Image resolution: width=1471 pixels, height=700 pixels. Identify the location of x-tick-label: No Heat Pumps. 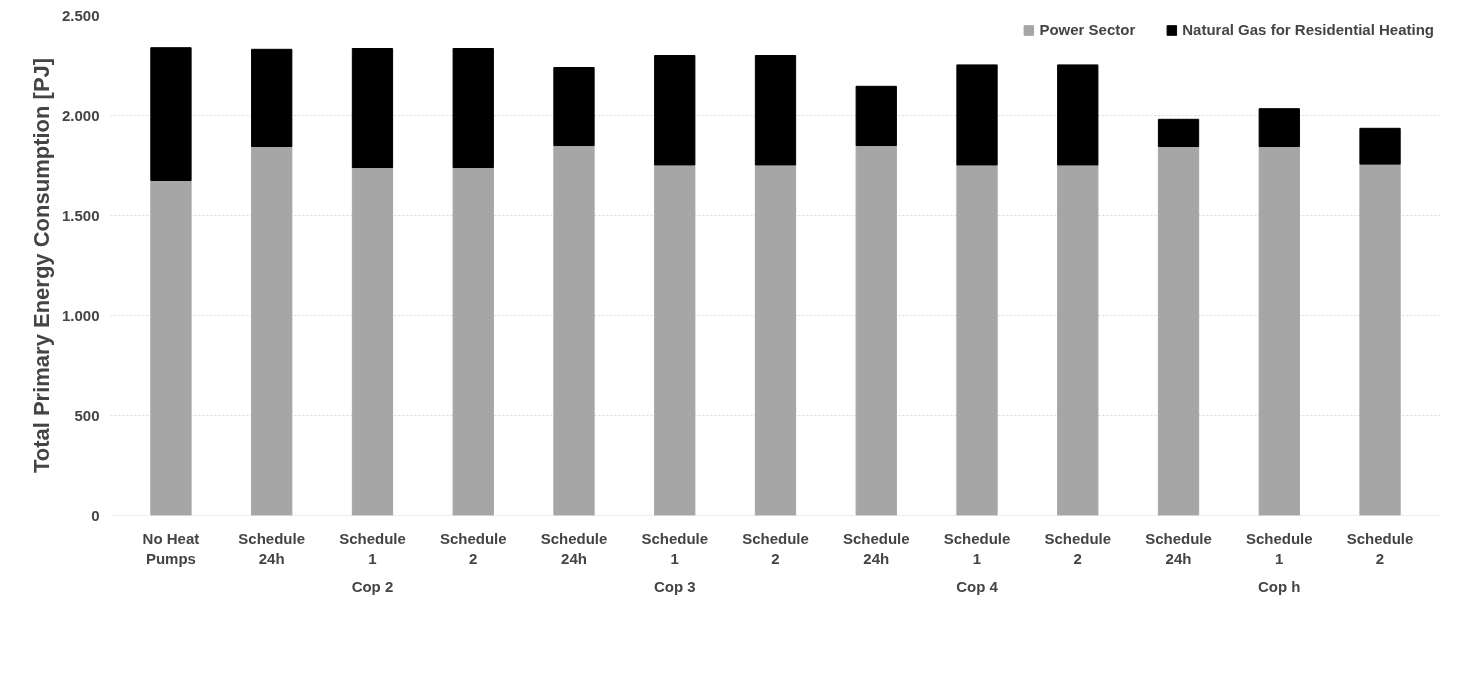
(171, 548).